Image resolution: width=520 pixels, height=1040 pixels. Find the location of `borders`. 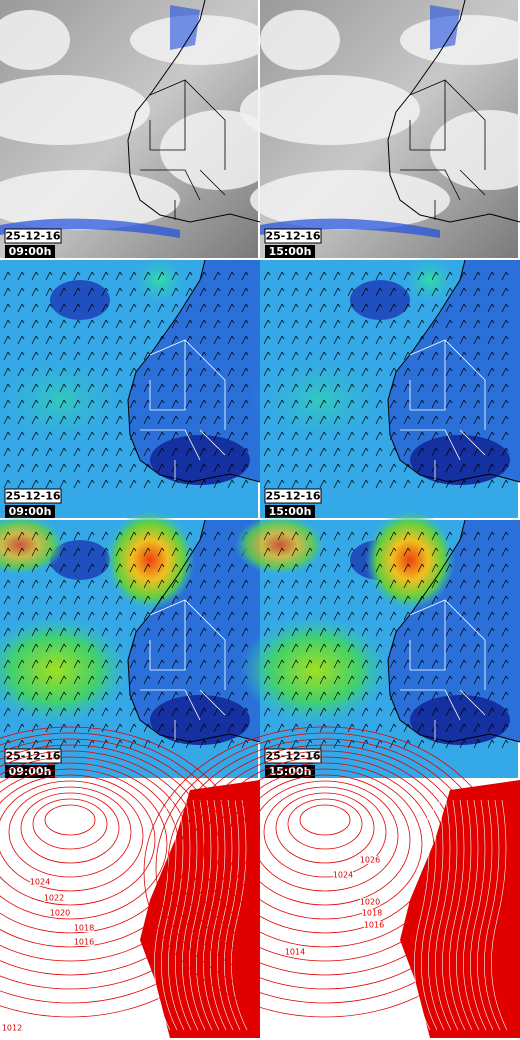

borders is located at coordinates (183, 669).